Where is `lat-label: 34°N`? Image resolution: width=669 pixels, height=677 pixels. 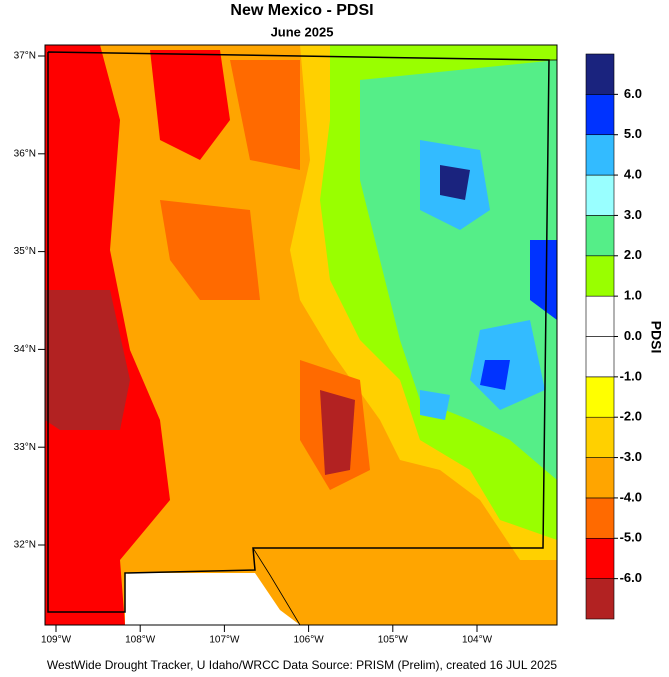
lat-label: 34°N is located at coordinates (25, 349).